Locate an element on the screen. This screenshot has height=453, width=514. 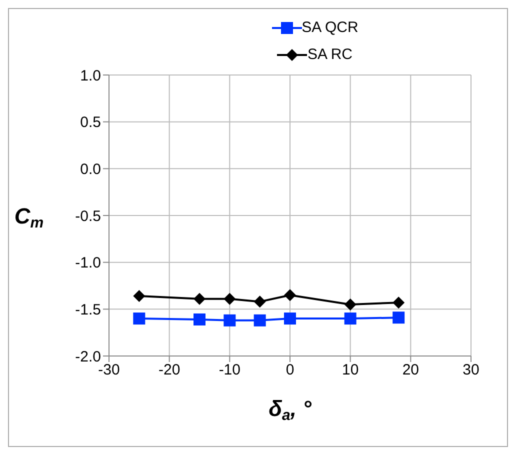
y-tick-label: 1.0 is located at coordinates (90, 75).